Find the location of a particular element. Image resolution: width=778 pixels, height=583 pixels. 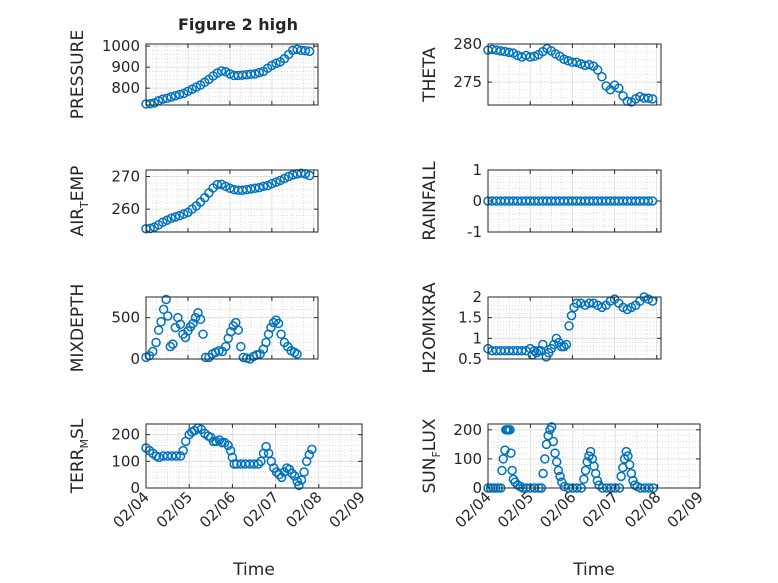

y-axis-label-part: SL is located at coordinates (78, 428).